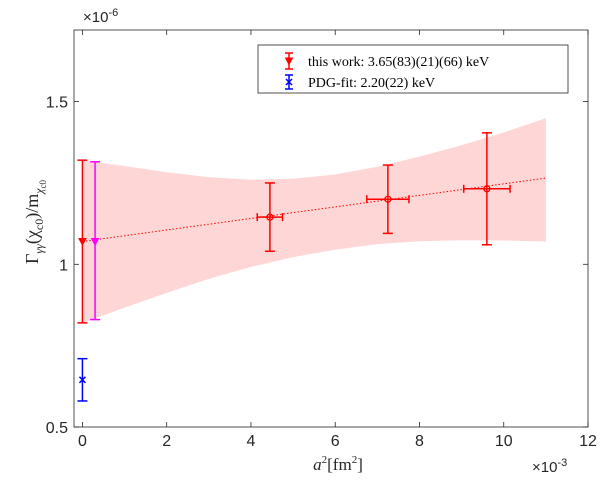  I want to click on legend-items, so click(289, 71).